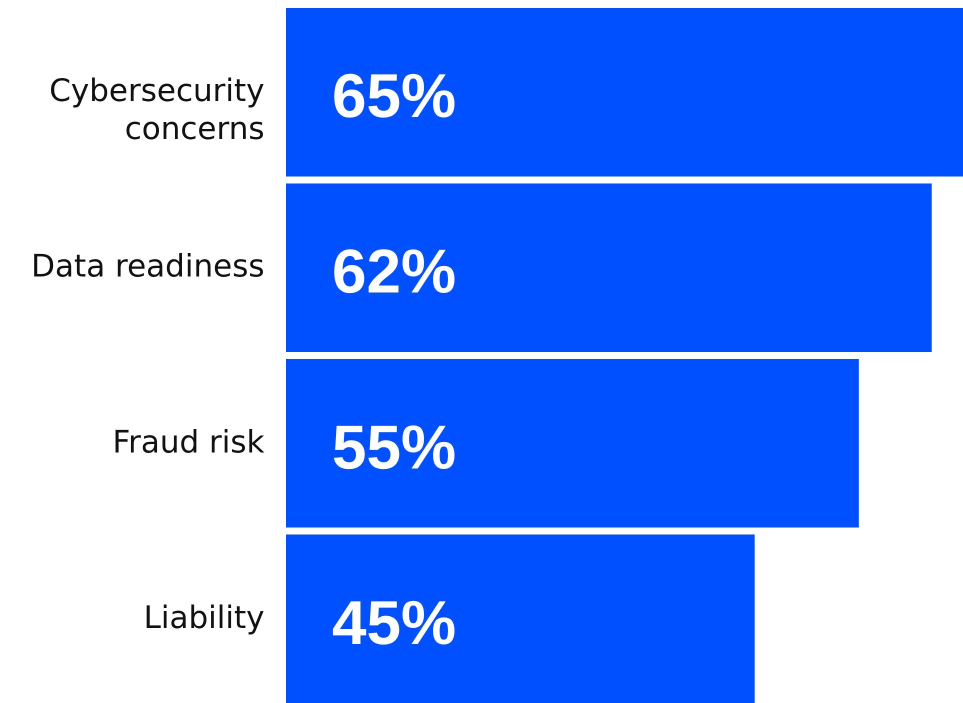  What do you see at coordinates (188, 442) in the screenshot?
I see `y-tick-label: Fraud risk` at bounding box center [188, 442].